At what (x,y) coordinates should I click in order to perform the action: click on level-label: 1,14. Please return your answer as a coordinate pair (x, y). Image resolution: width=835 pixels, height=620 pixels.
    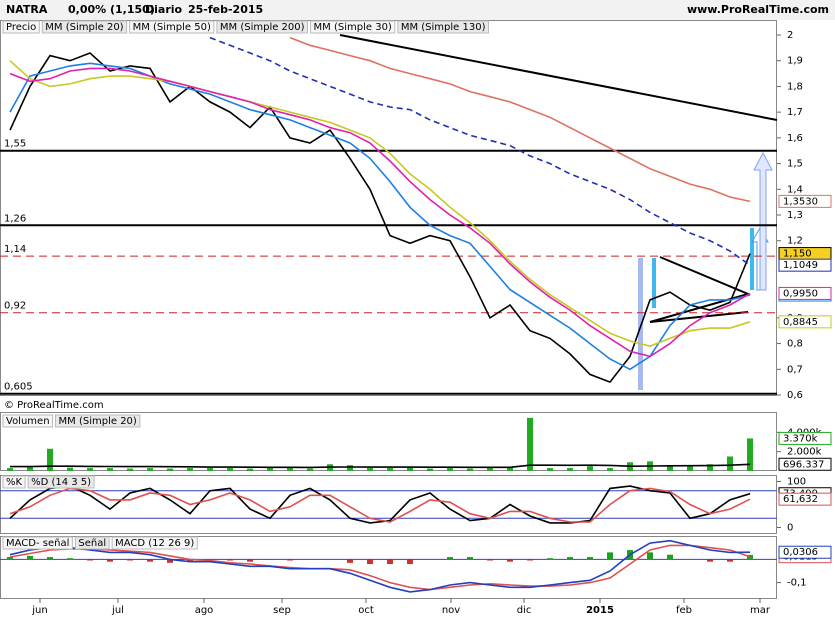
    Looking at the image, I should click on (15, 249).